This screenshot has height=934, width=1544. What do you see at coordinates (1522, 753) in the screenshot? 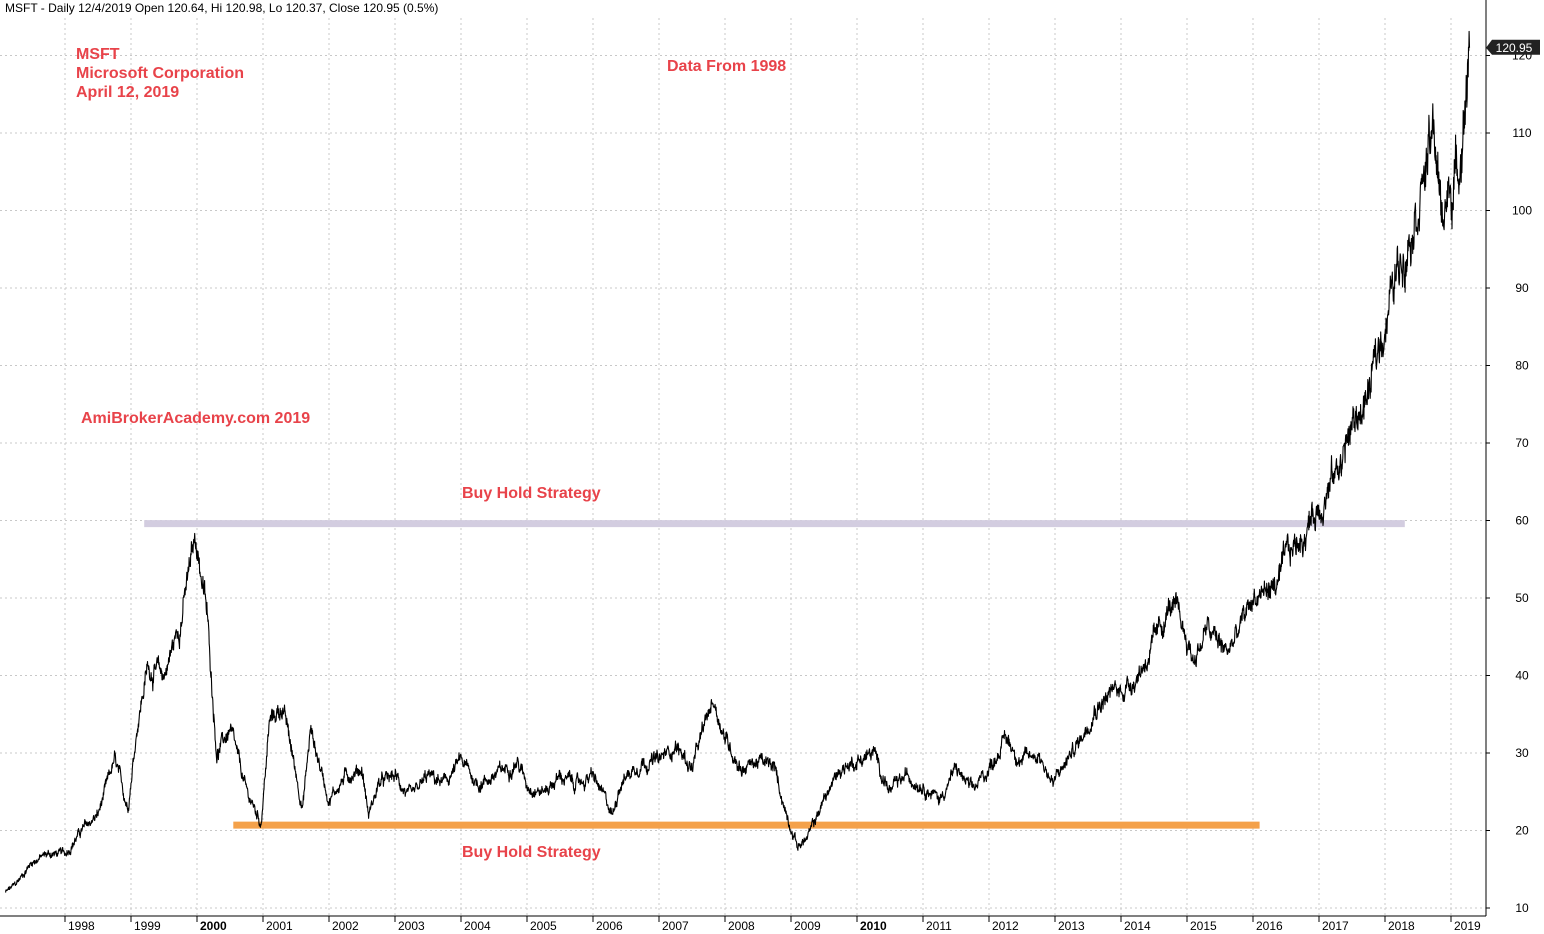
I see `y-tick-label: 30` at bounding box center [1522, 753].